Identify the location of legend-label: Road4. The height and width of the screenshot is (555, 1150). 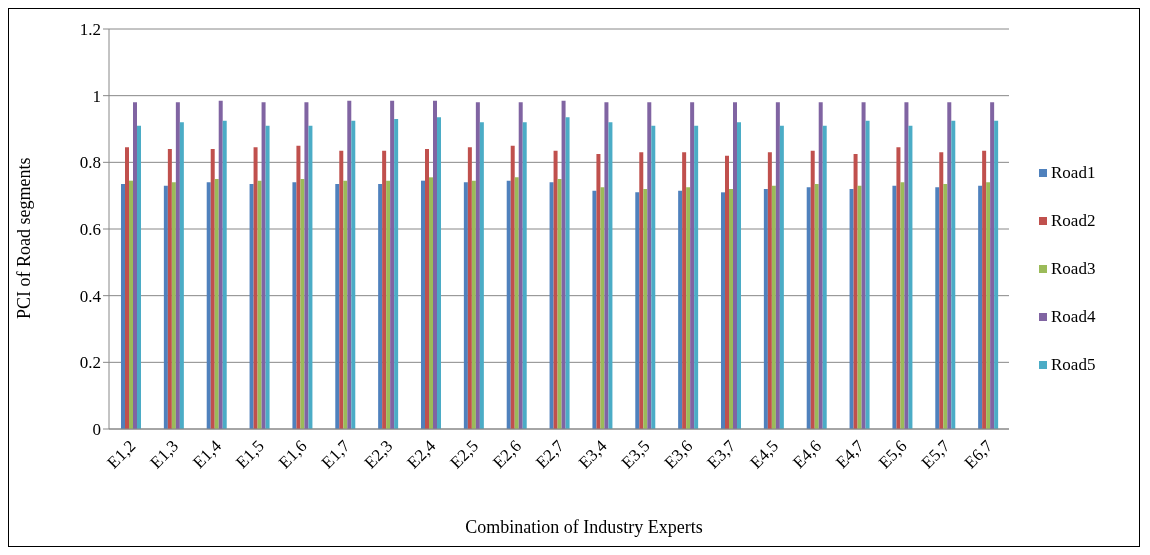
(1073, 317).